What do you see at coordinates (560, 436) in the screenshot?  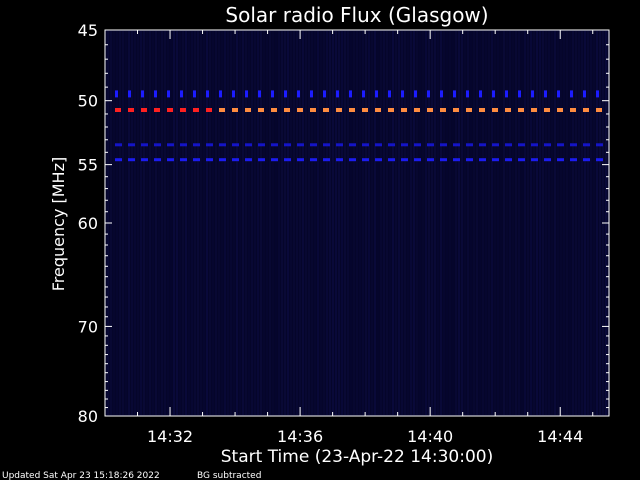 I see `x-tick-label: 14:44` at bounding box center [560, 436].